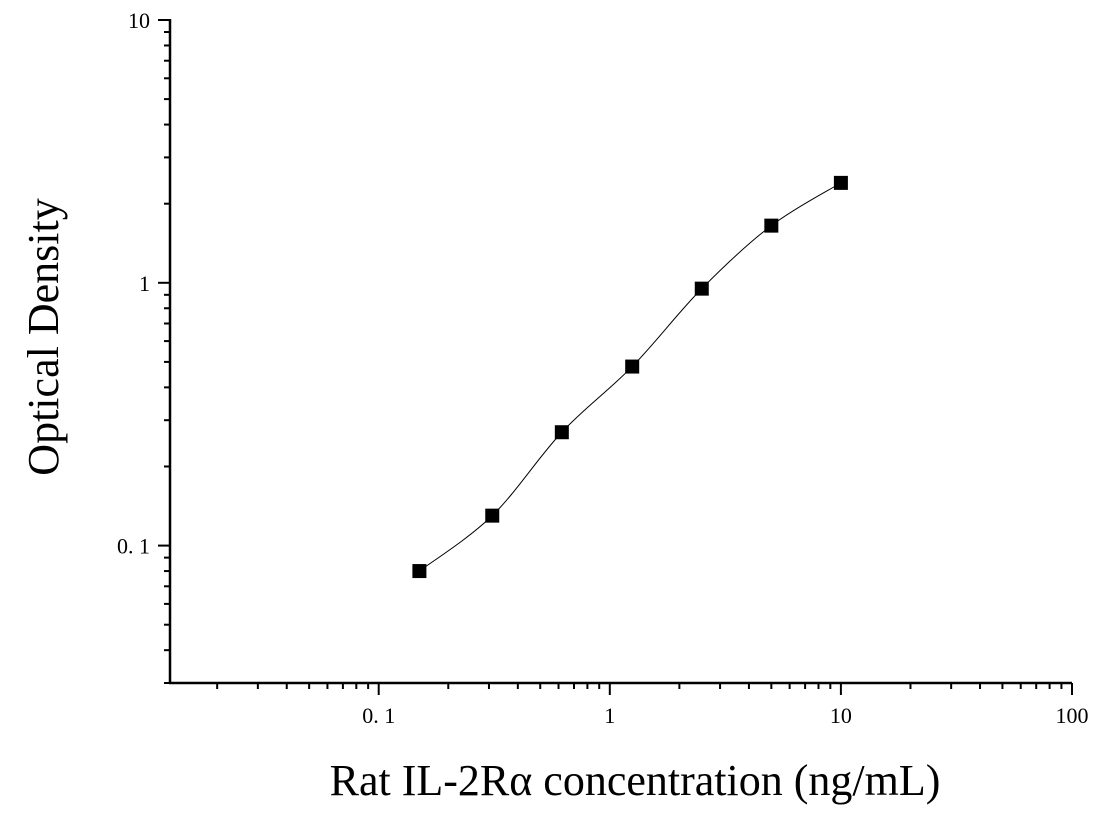  What do you see at coordinates (635, 780) in the screenshot?
I see `x-axis-title: Rat IL-2Rα concentration (ng/mL)` at bounding box center [635, 780].